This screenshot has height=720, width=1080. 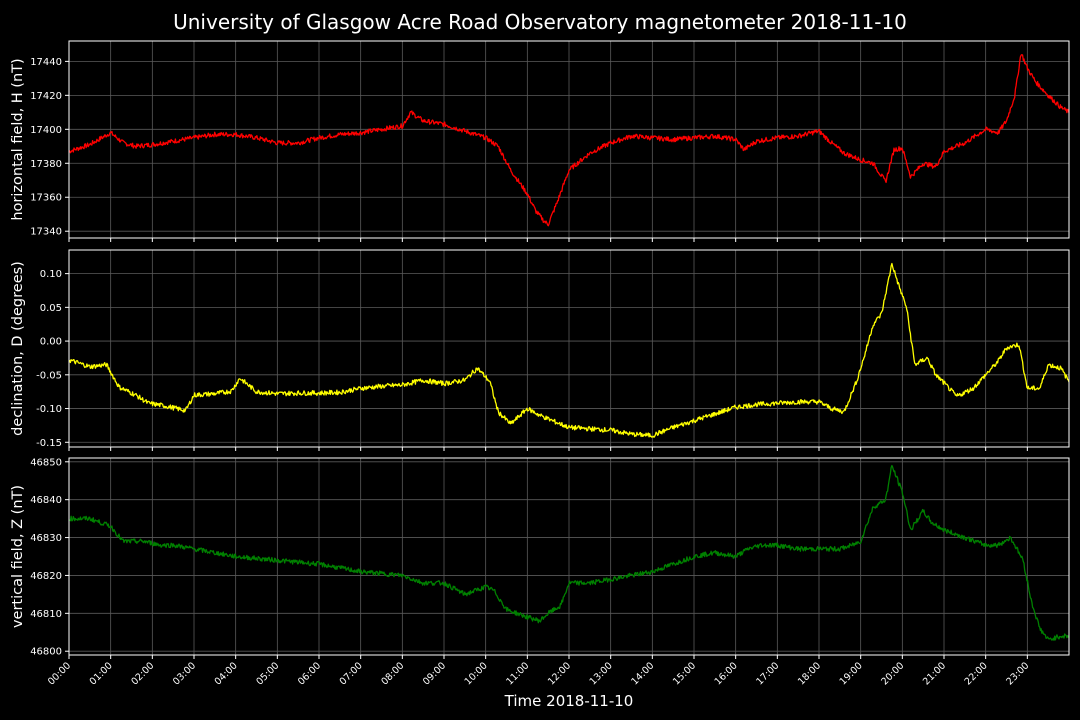 I want to click on y-tick-label: 17380, so click(x=46, y=164).